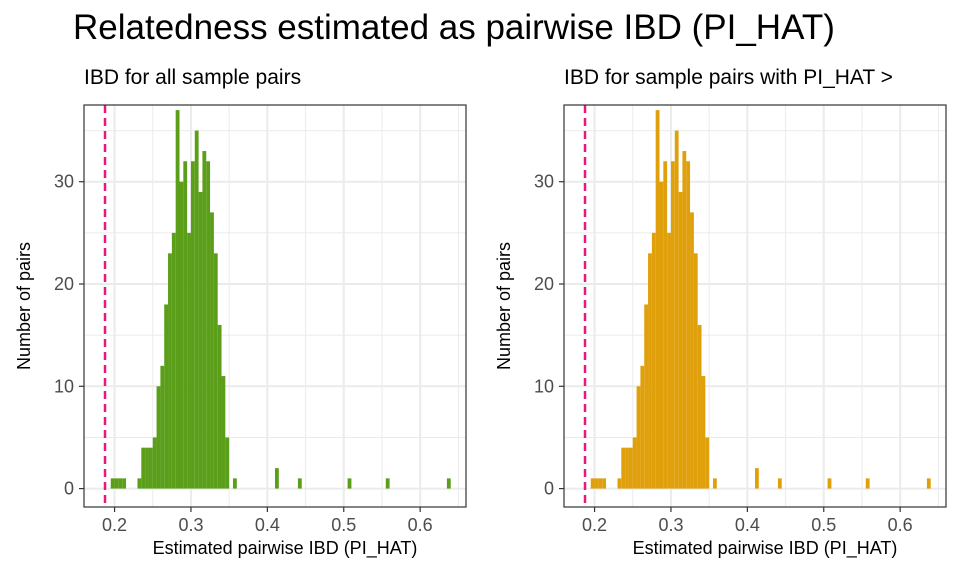 This screenshot has width=960, height=576. I want to click on right-x-tick-label: 0.6, so click(900, 525).